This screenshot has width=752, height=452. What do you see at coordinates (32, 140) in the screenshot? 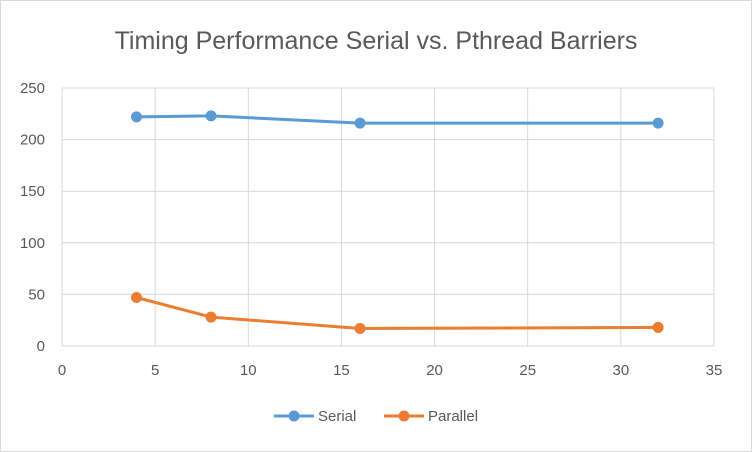
I see `y-tick-label: 200` at bounding box center [32, 140].